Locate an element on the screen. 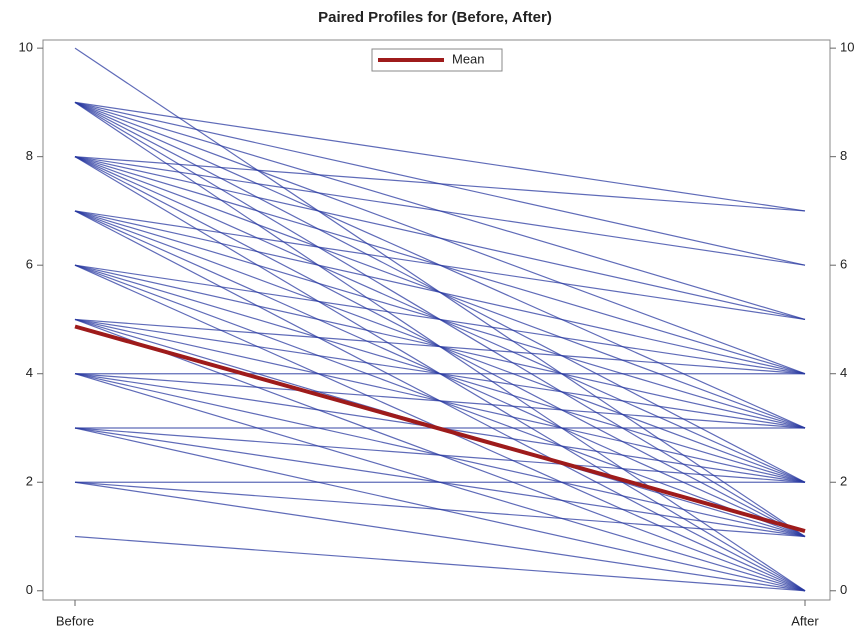 This screenshot has height=639, width=865. y2-tick-label: 0 is located at coordinates (843, 589).